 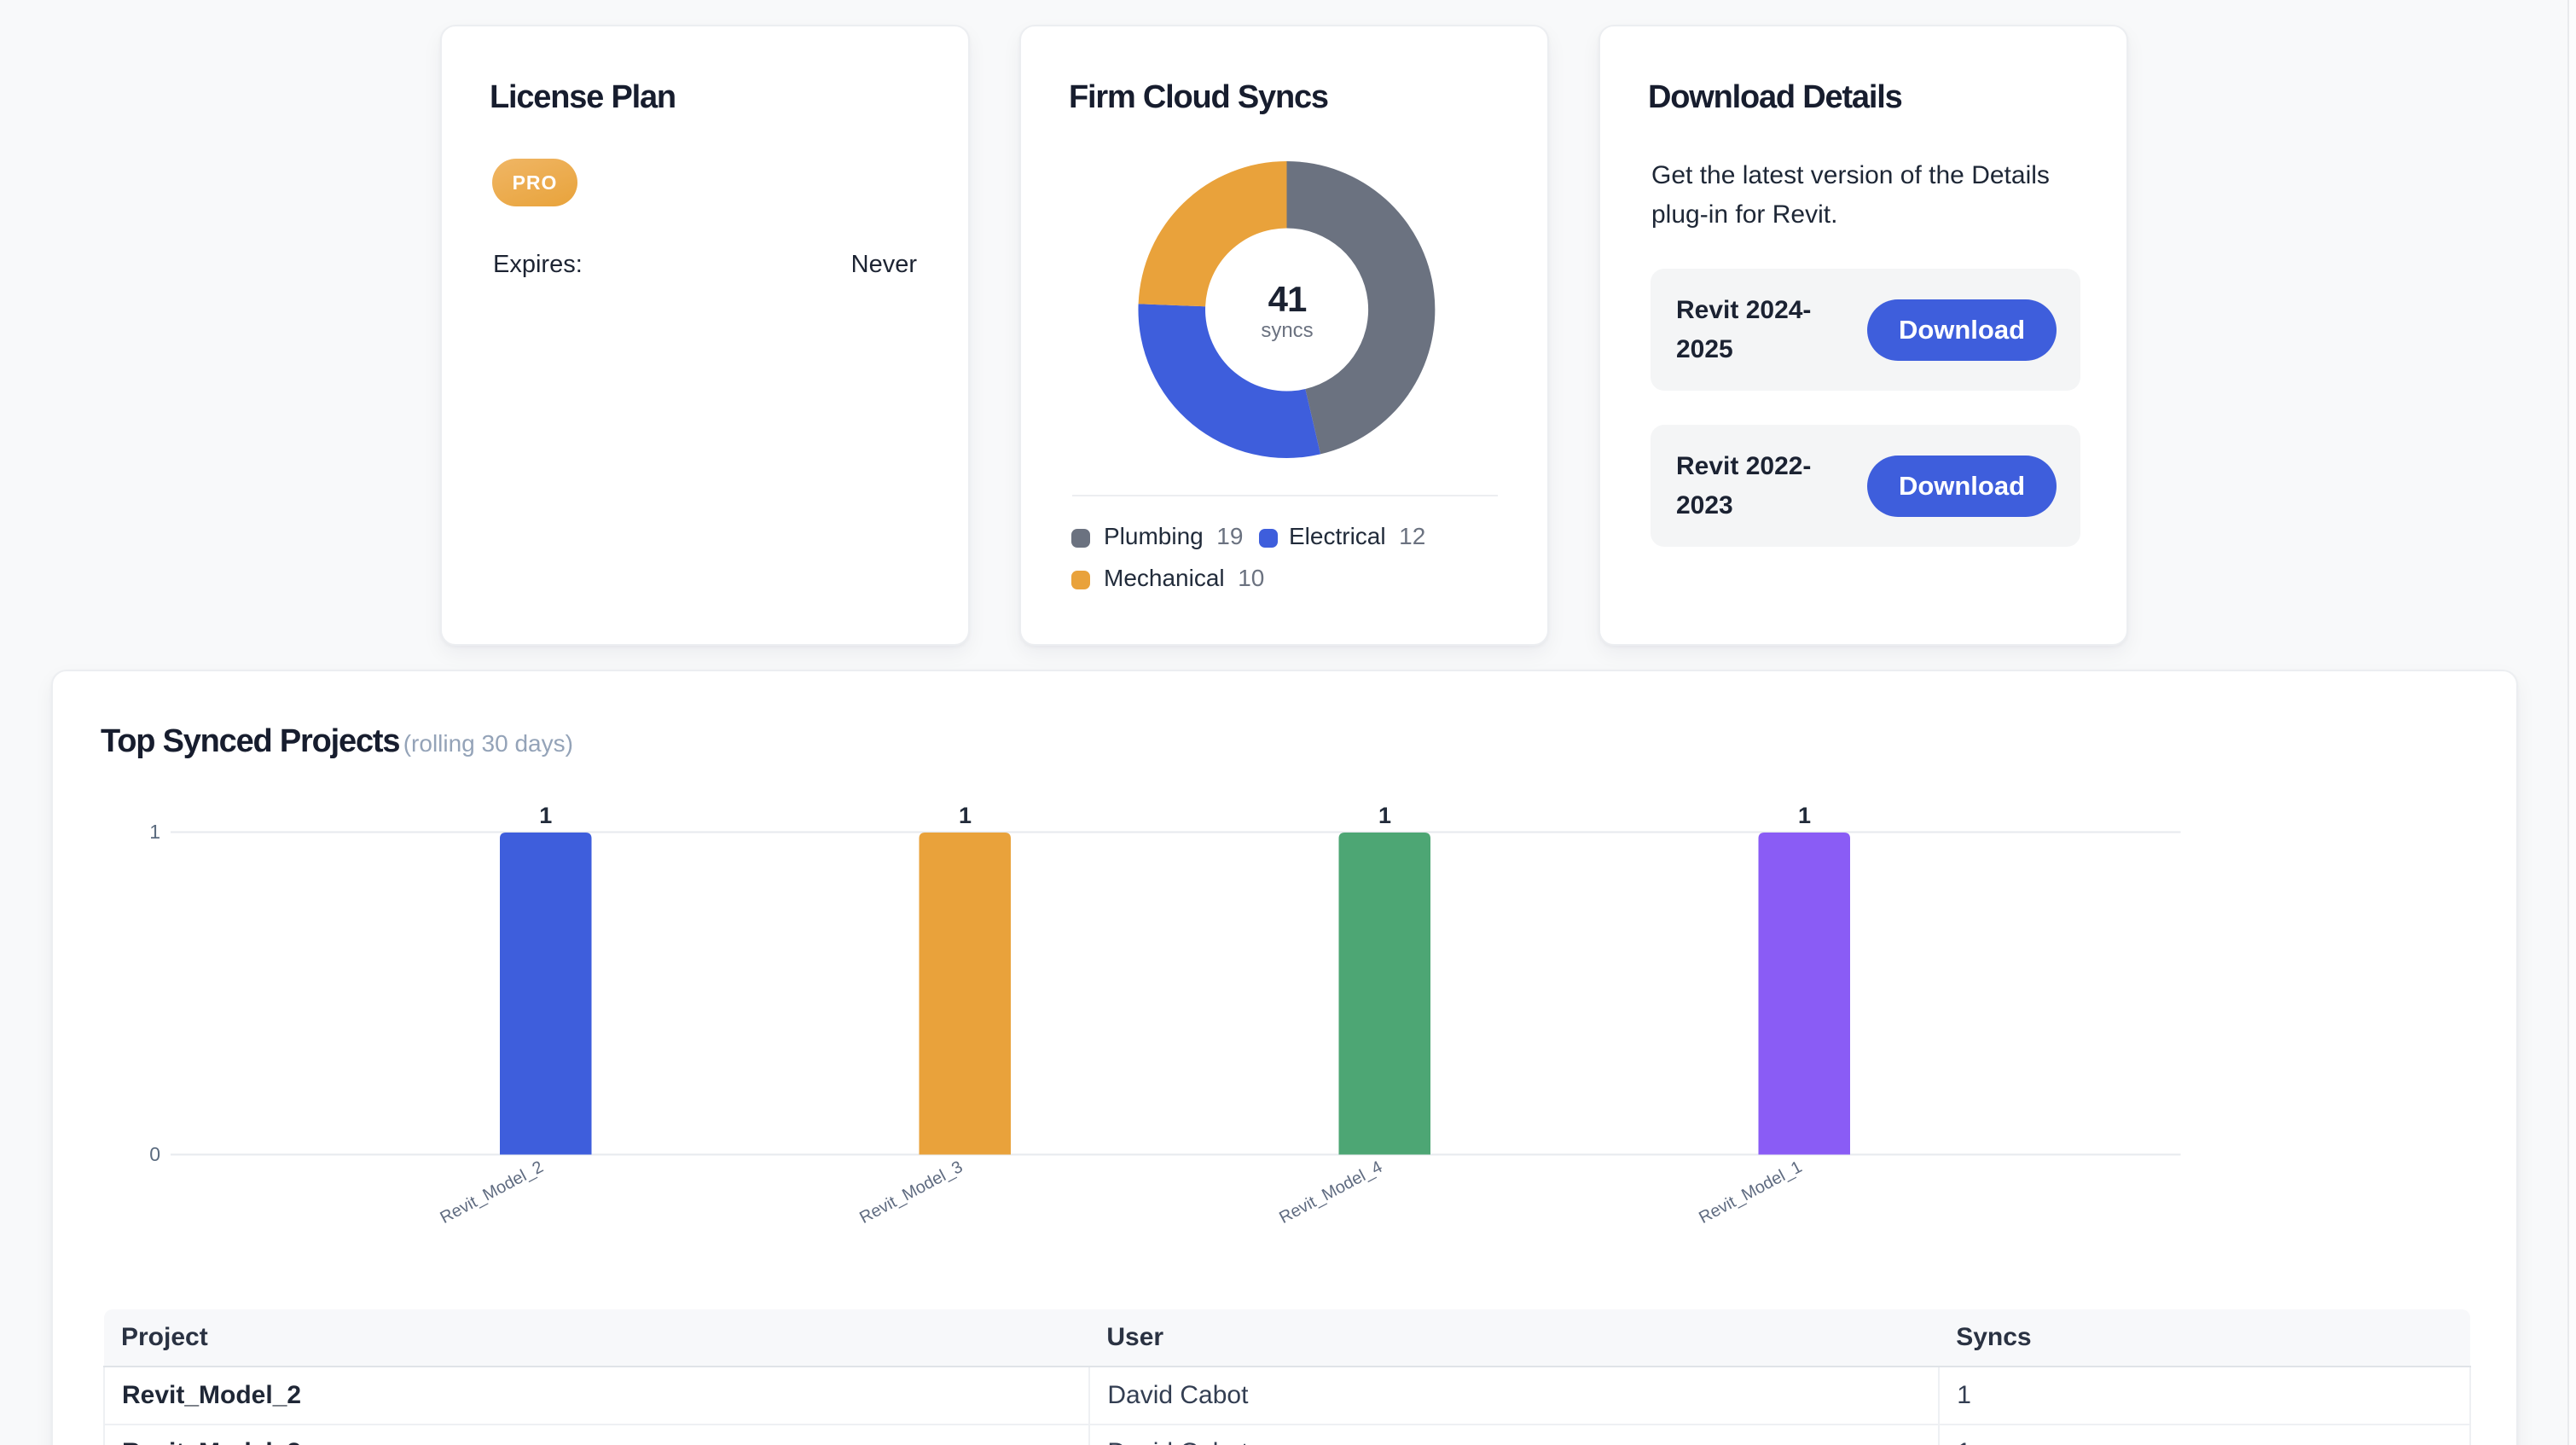 I want to click on svg-text: Revit_Model_2, so click(x=492, y=1192).